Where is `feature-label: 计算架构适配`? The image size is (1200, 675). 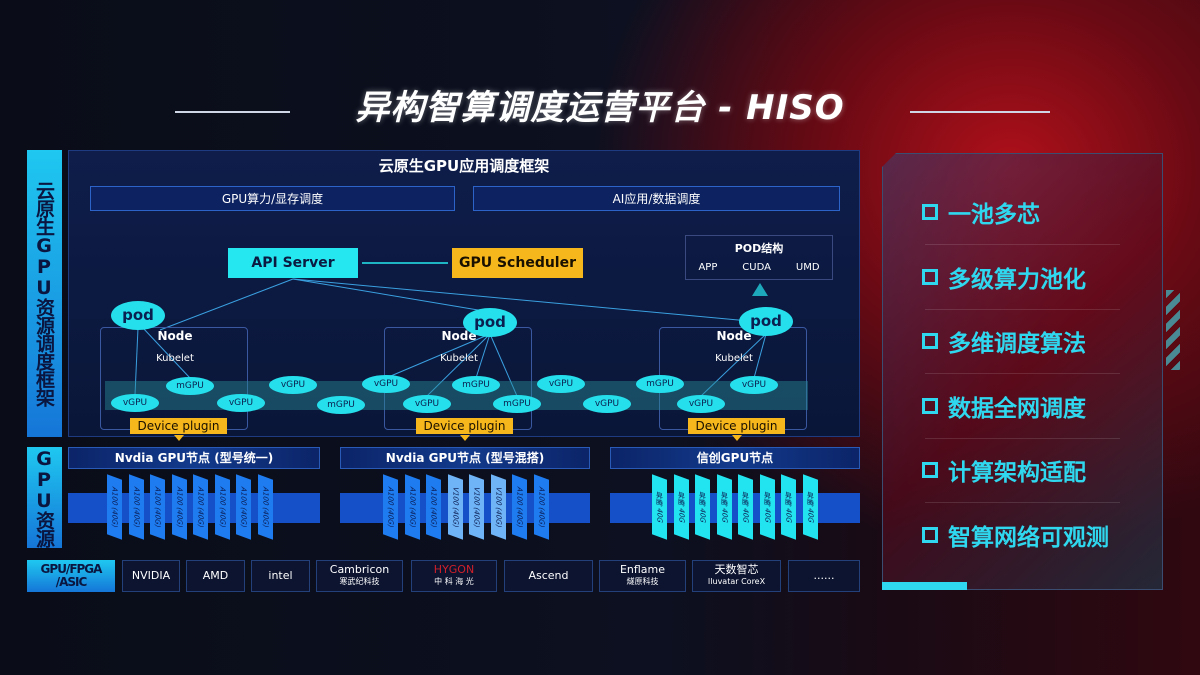 feature-label: 计算架构适配 is located at coordinates (1017, 473).